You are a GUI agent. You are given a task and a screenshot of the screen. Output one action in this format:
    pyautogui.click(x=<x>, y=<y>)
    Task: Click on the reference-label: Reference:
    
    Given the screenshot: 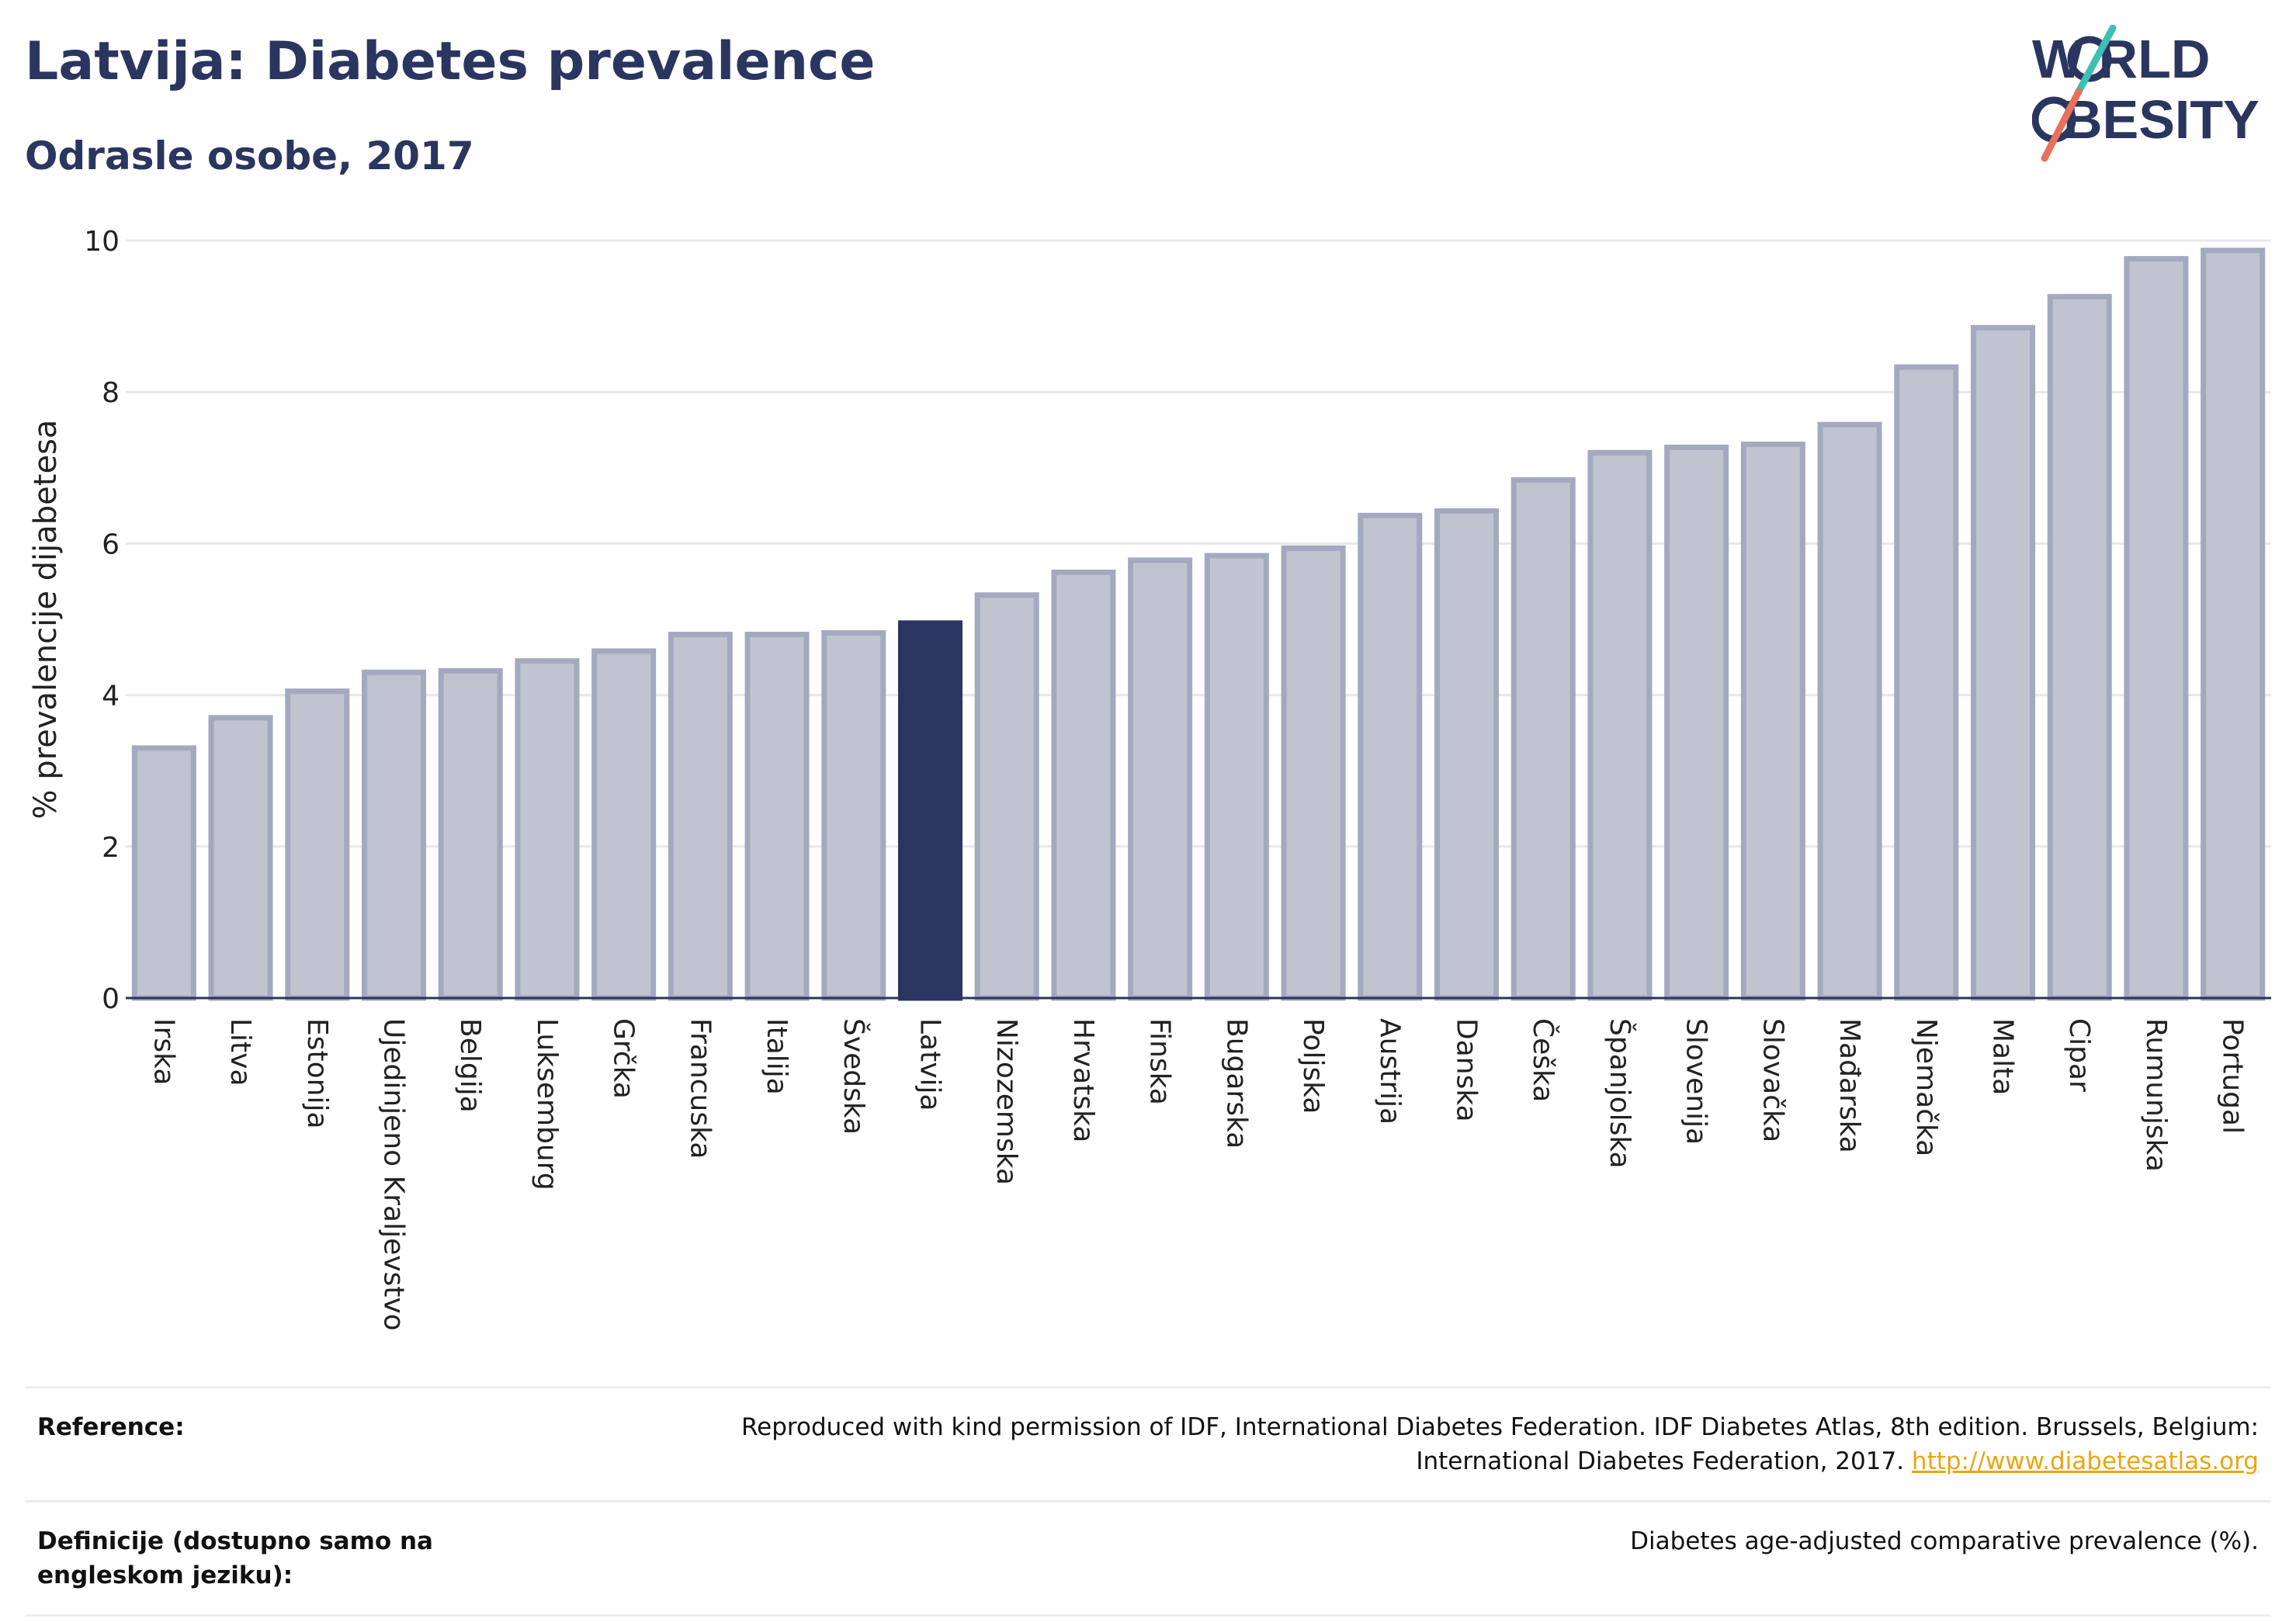 What is the action you would take?
    pyautogui.click(x=111, y=1427)
    